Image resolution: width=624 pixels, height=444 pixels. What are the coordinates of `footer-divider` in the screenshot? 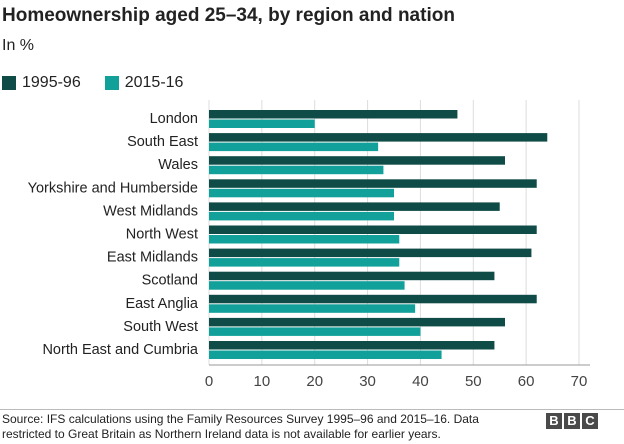 It's located at (312, 409).